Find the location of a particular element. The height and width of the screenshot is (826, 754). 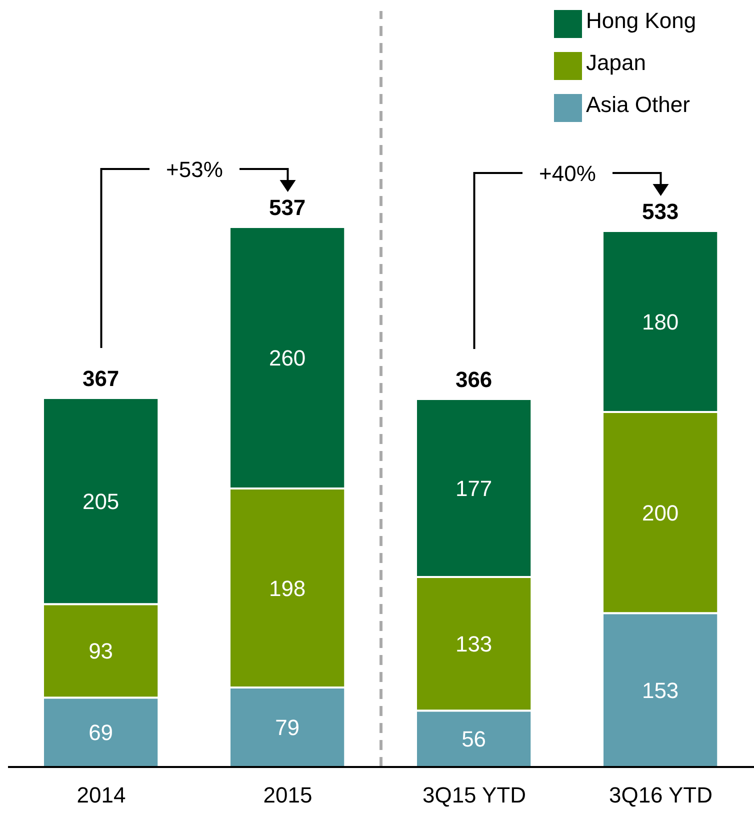

total-label: 366 is located at coordinates (473, 379).